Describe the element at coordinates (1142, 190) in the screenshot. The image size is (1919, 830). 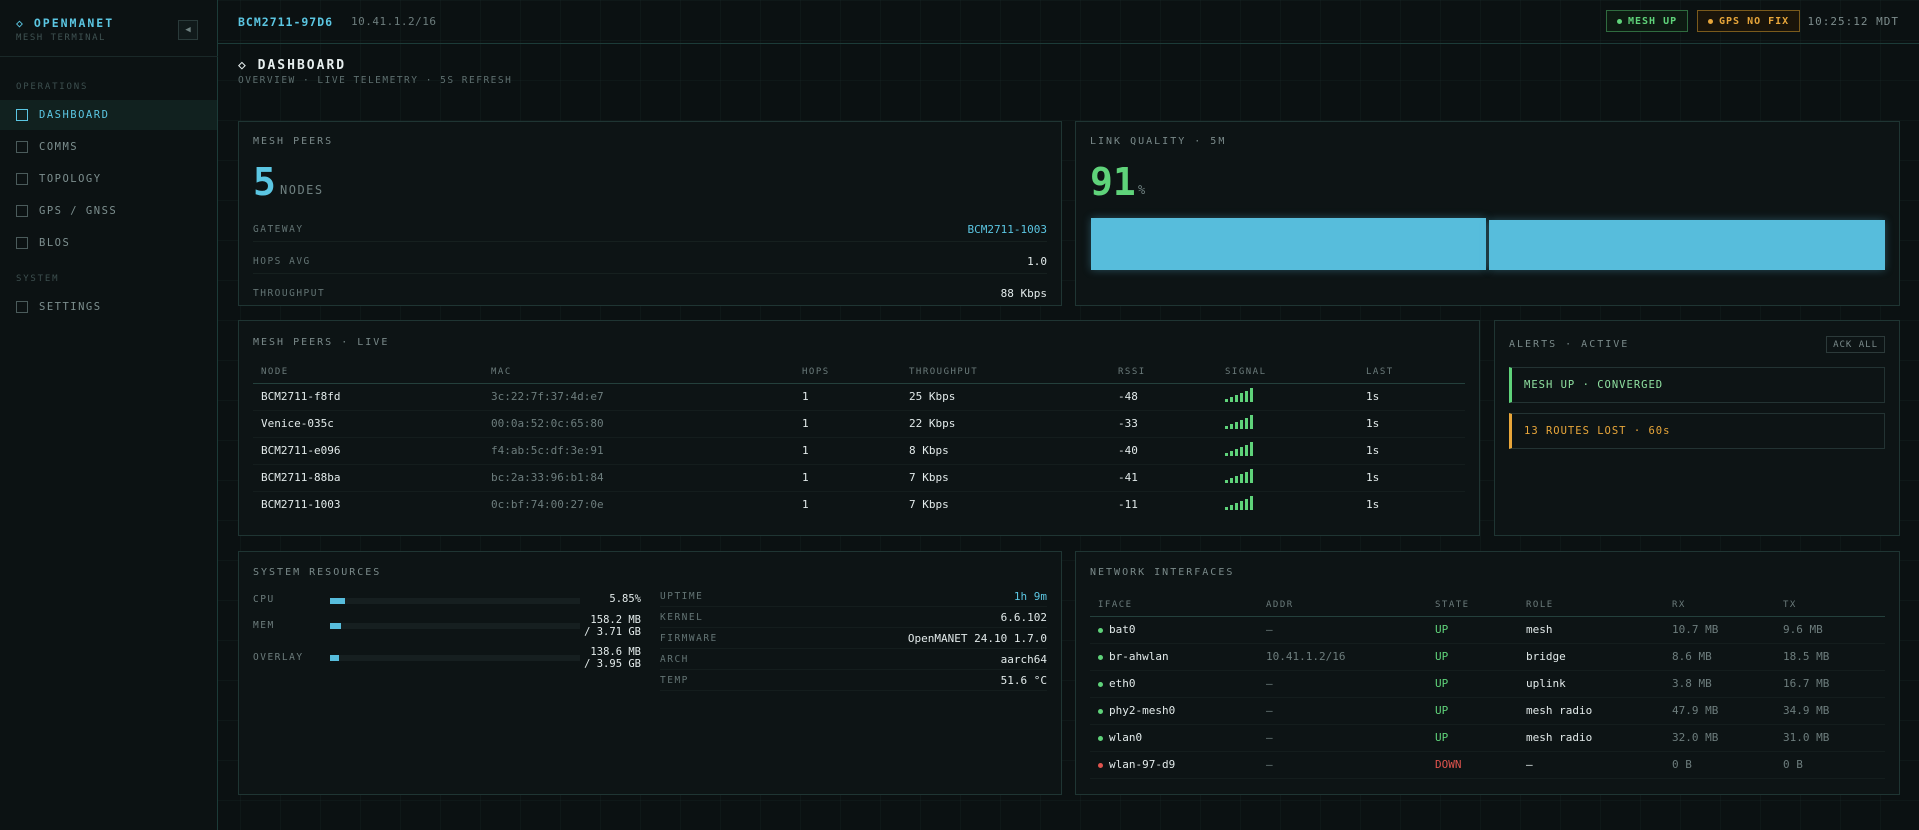
I see `link-quality-unit: %` at that location.